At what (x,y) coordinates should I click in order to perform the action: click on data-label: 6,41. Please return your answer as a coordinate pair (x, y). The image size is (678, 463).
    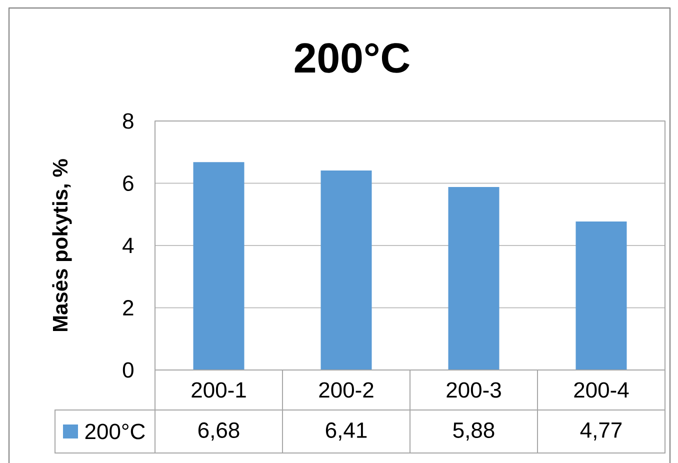
    Looking at the image, I should click on (346, 431).